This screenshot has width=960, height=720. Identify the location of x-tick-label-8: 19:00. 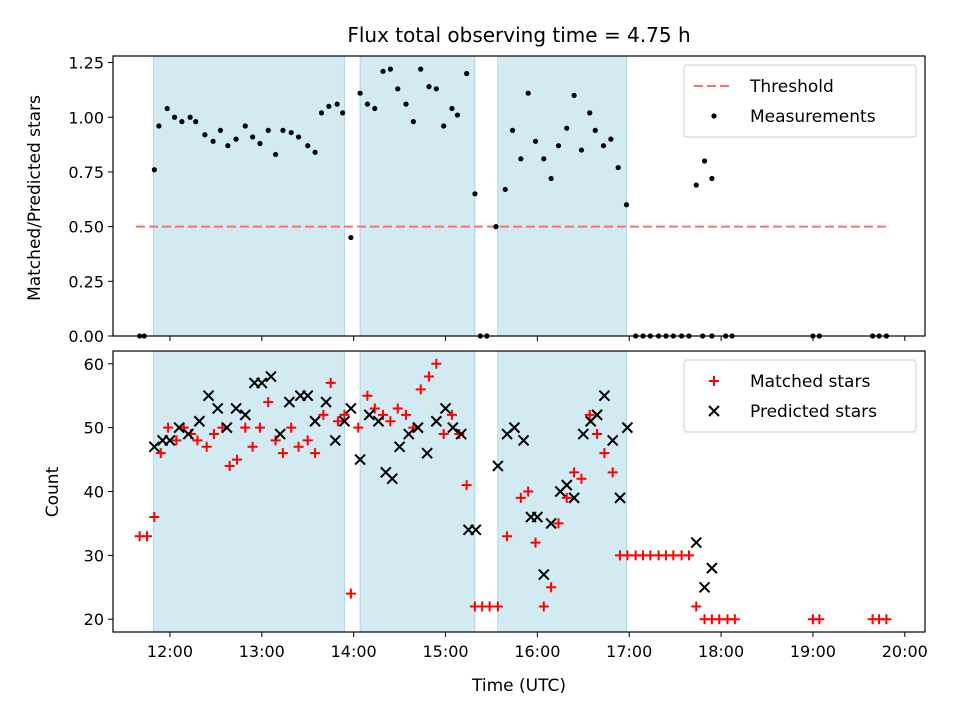
(813, 651).